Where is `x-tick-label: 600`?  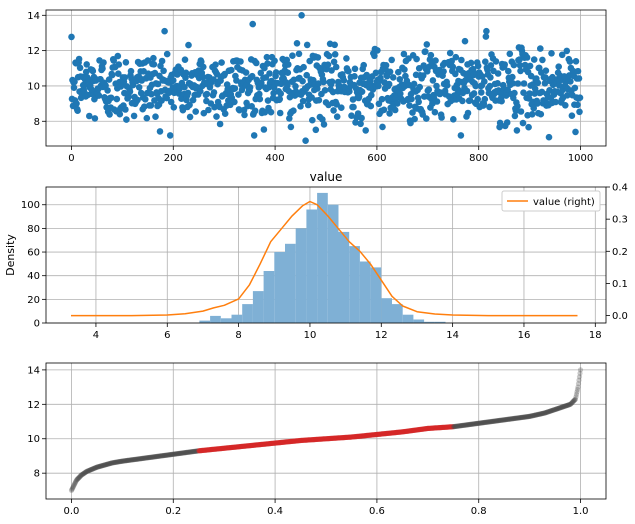 x-tick-label: 600 is located at coordinates (376, 158).